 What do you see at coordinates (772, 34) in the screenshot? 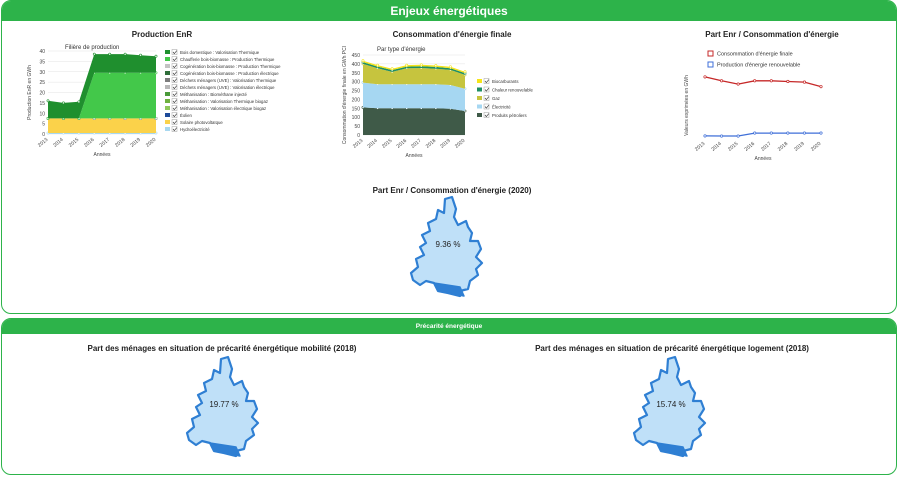
I see `part-enr-title: Part Enr / Consommation d'énergie` at bounding box center [772, 34].